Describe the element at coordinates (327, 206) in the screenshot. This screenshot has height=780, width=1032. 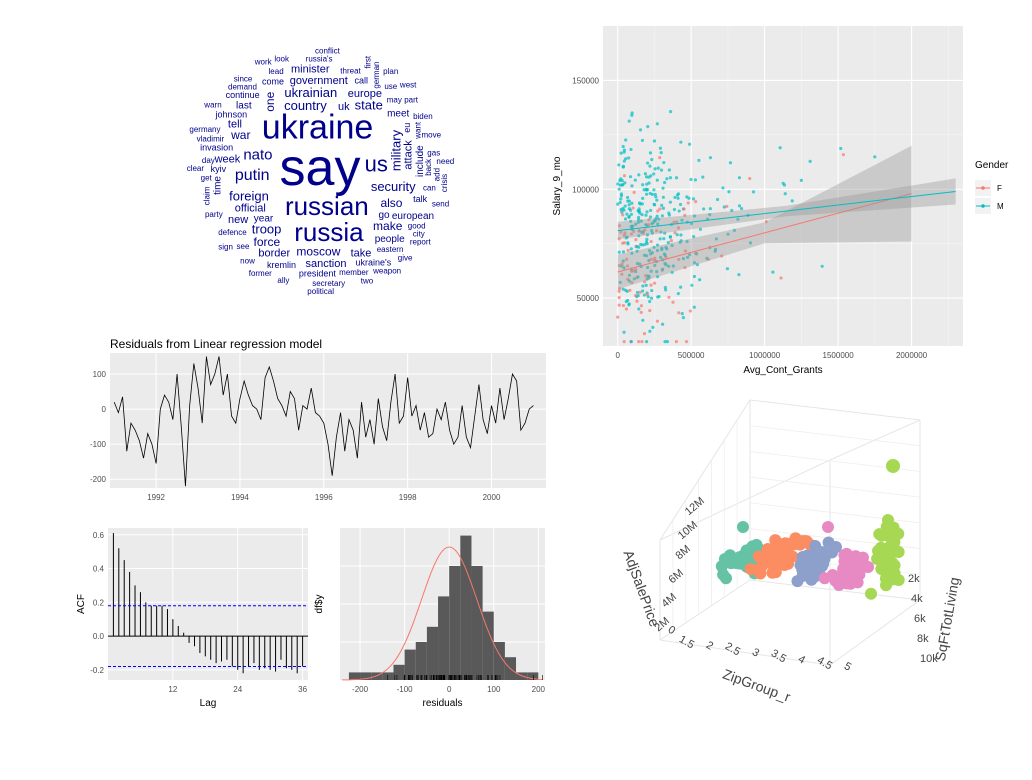
I see `word-russian: russian` at that location.